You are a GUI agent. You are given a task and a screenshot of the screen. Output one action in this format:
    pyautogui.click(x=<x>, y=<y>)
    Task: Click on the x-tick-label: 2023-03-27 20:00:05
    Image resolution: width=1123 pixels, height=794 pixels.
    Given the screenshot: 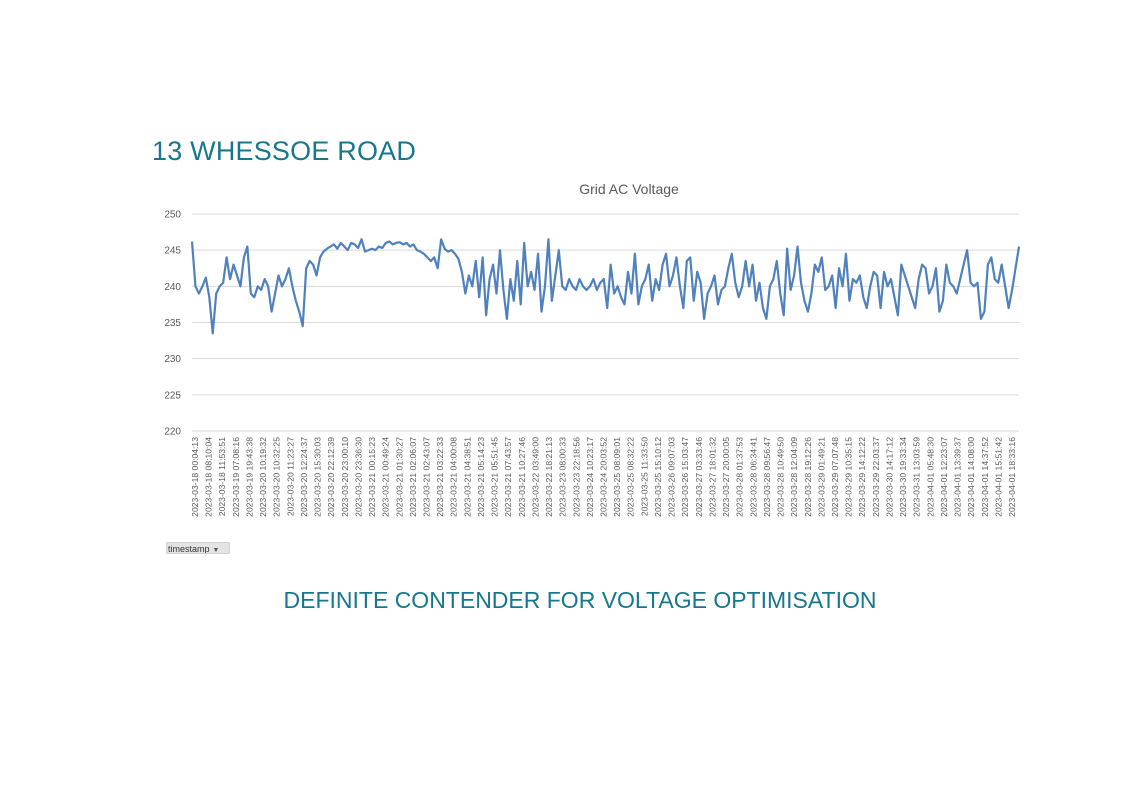 What is the action you would take?
    pyautogui.click(x=726, y=477)
    